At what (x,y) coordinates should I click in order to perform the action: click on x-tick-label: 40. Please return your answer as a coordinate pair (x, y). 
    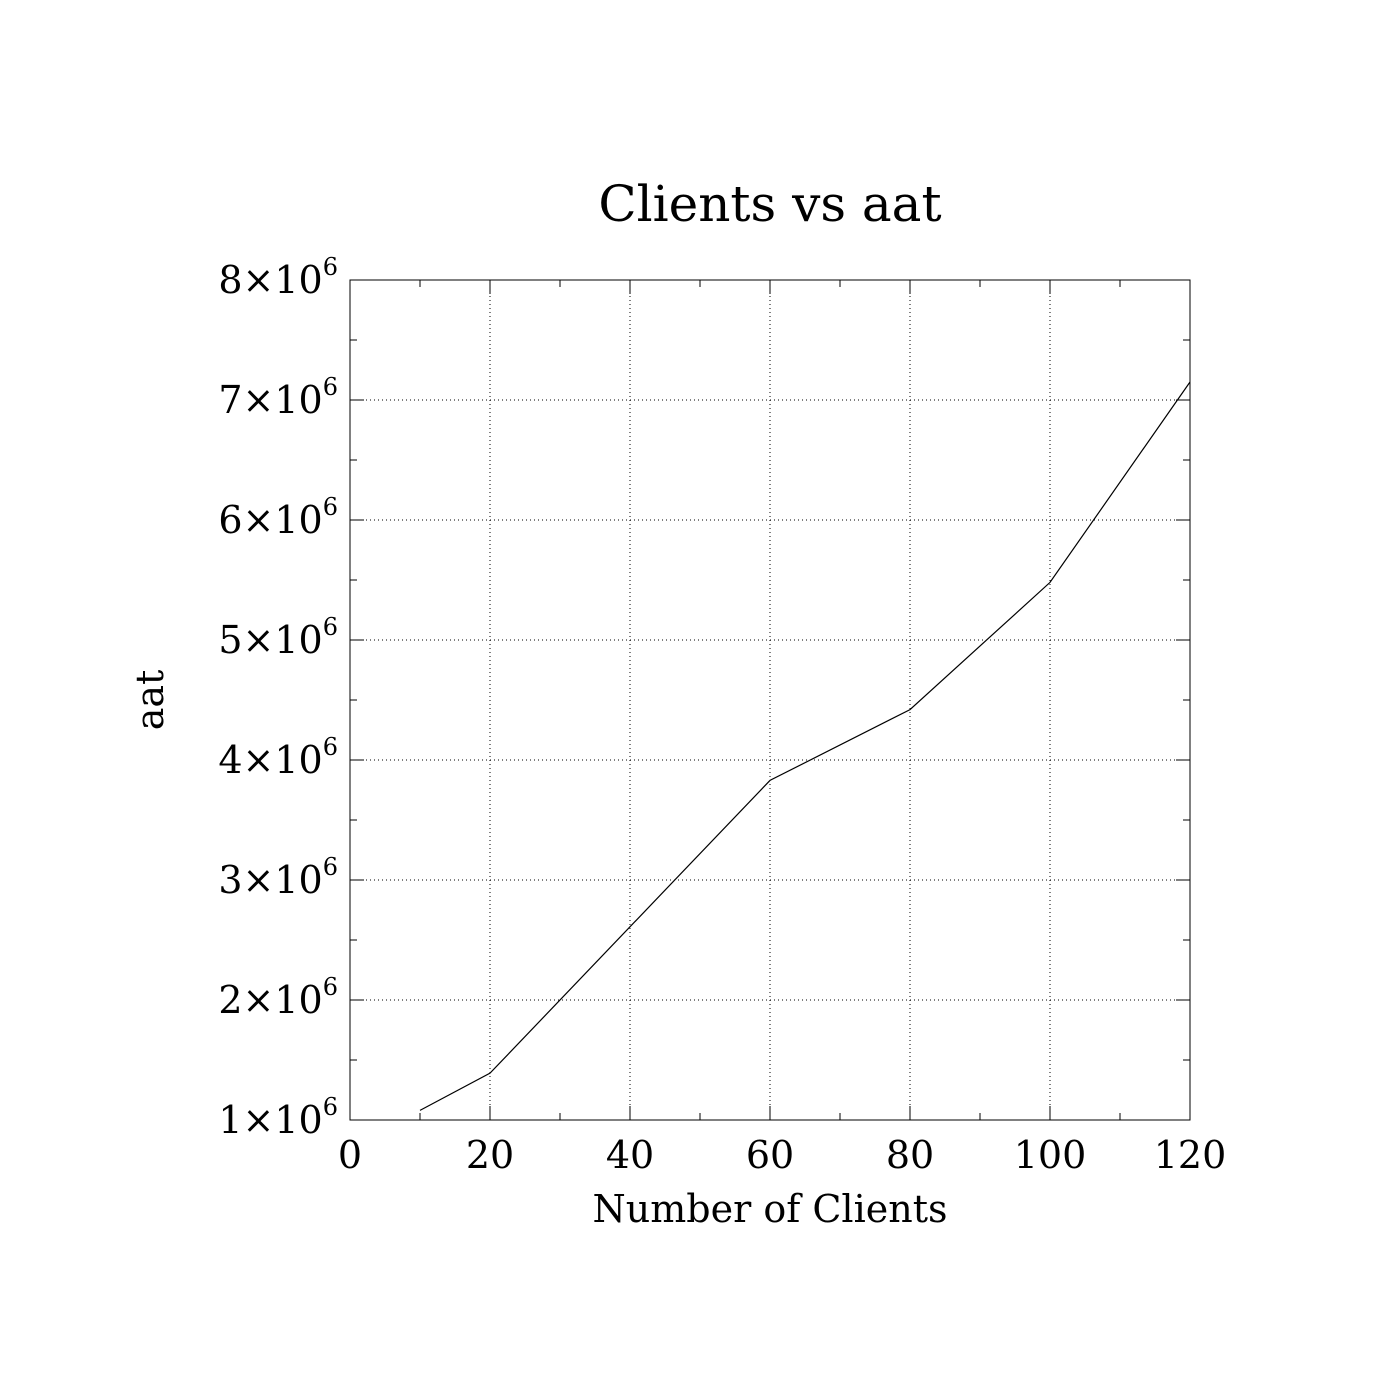
    Looking at the image, I should click on (630, 1155).